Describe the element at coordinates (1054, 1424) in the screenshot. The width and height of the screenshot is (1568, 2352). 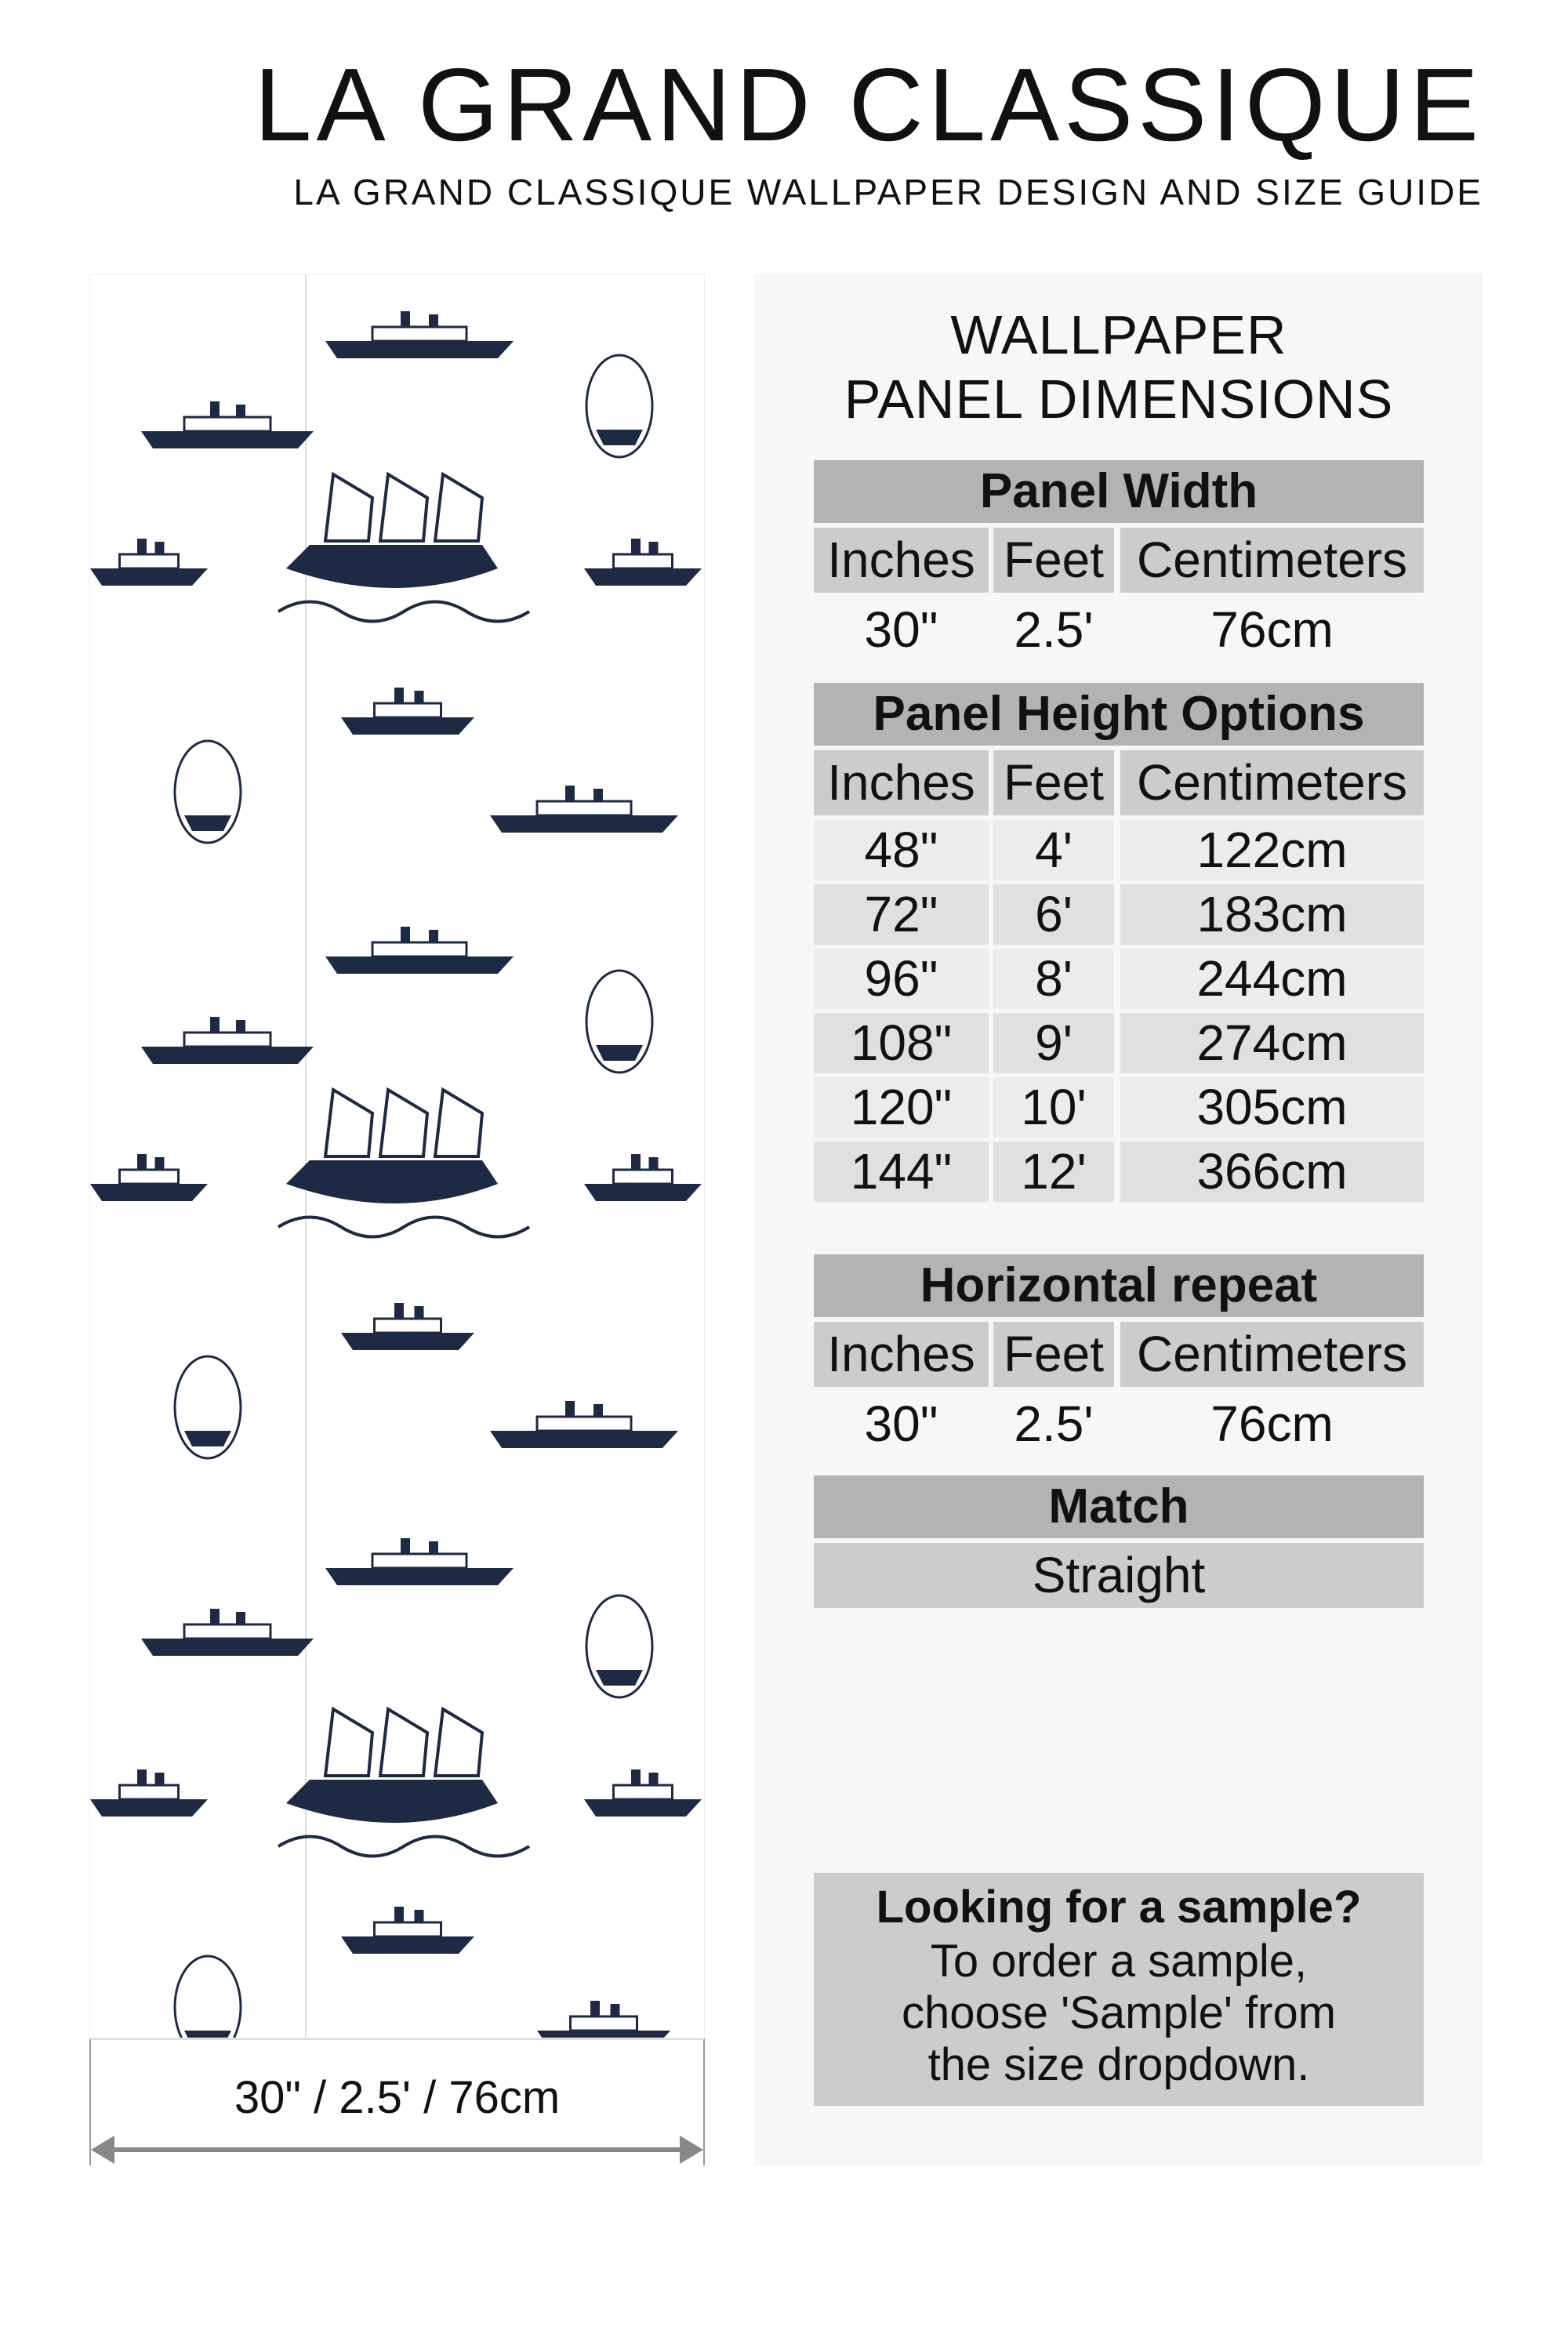
I see `value-feet: 2.5'` at that location.